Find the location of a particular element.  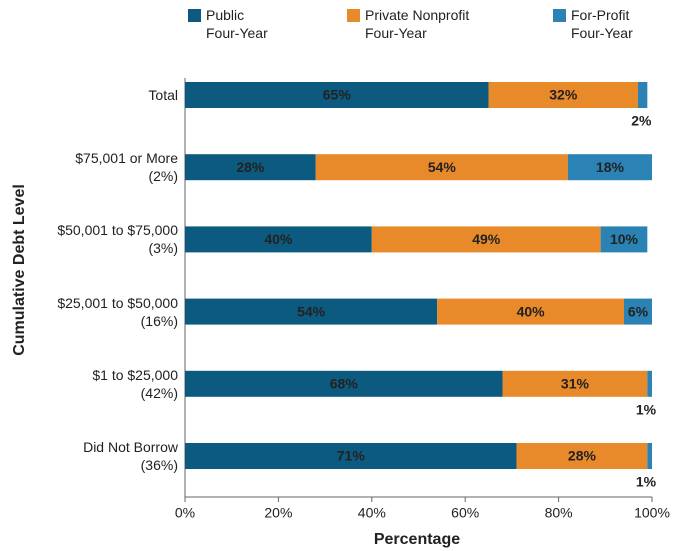

y-tick-label: $25,001 to $50,000 (16%) is located at coordinates (117, 311).